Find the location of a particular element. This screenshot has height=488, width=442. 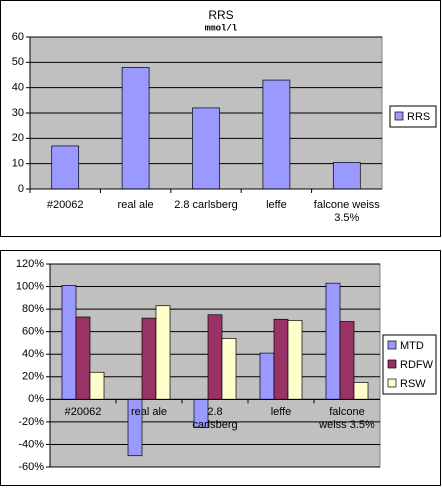

y-tick-label: 100% is located at coordinates (30, 286).